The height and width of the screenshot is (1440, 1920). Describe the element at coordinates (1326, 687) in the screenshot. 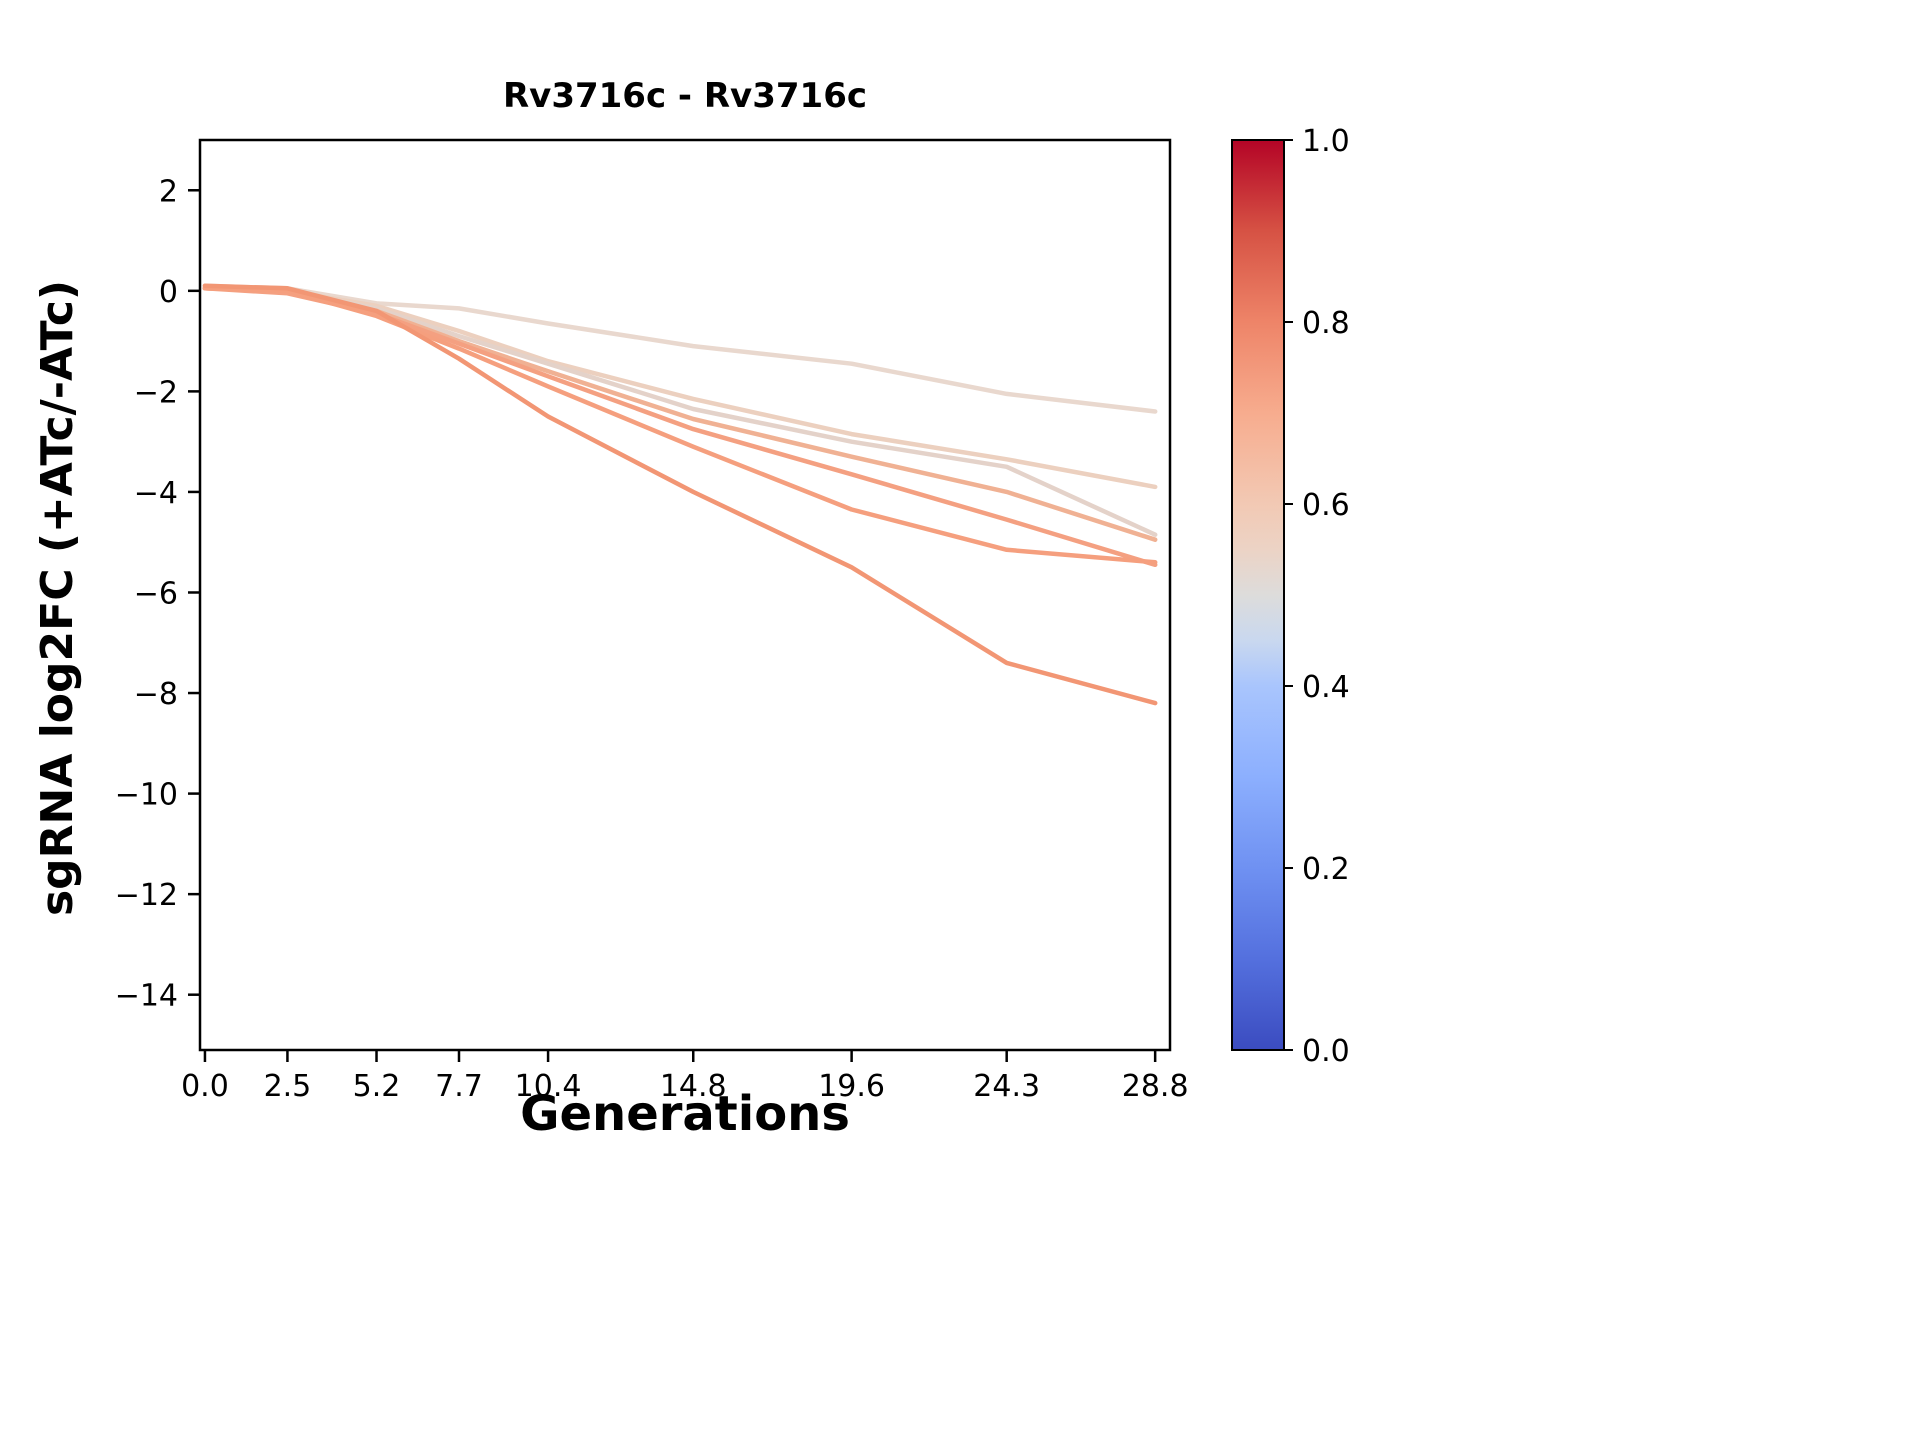

I see `colorbar-tick-label: 0.4` at that location.